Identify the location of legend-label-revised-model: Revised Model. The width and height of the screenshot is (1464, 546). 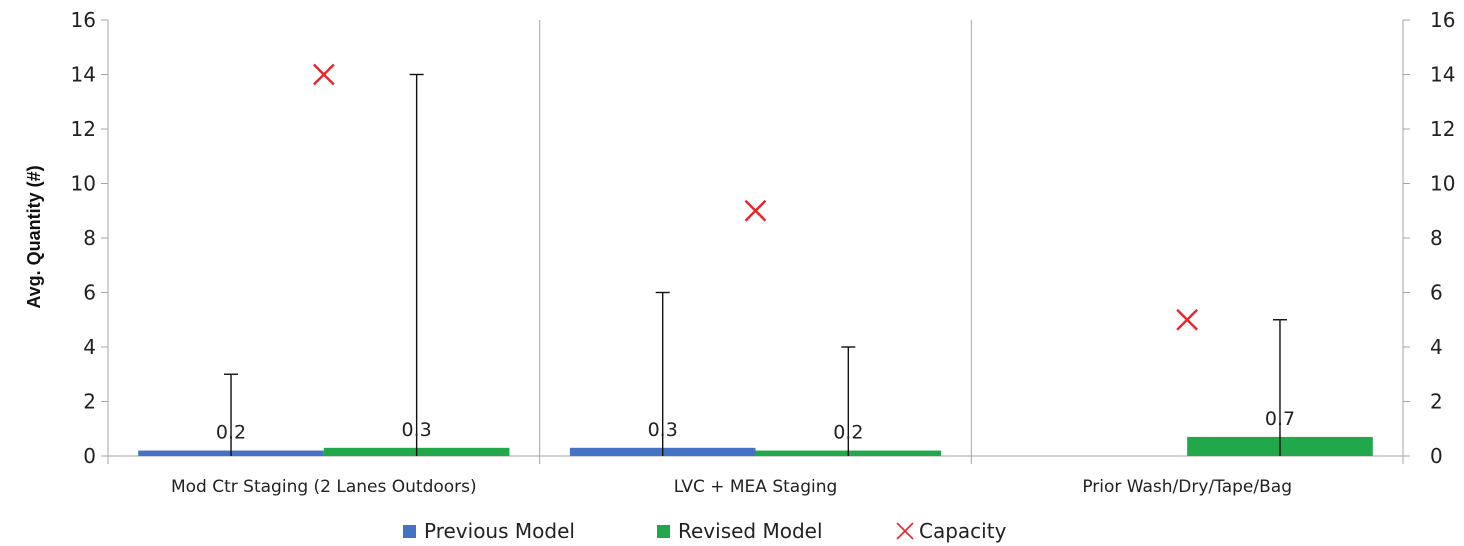
(750, 531).